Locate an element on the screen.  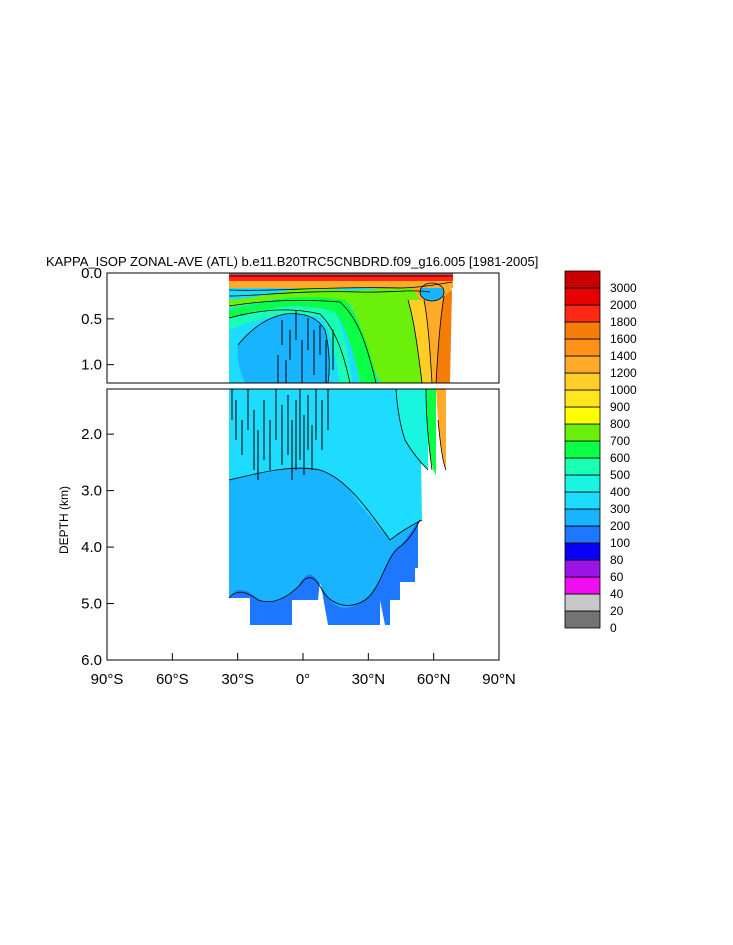
lower-y-tick-label: 6.0 is located at coordinates (91, 660).